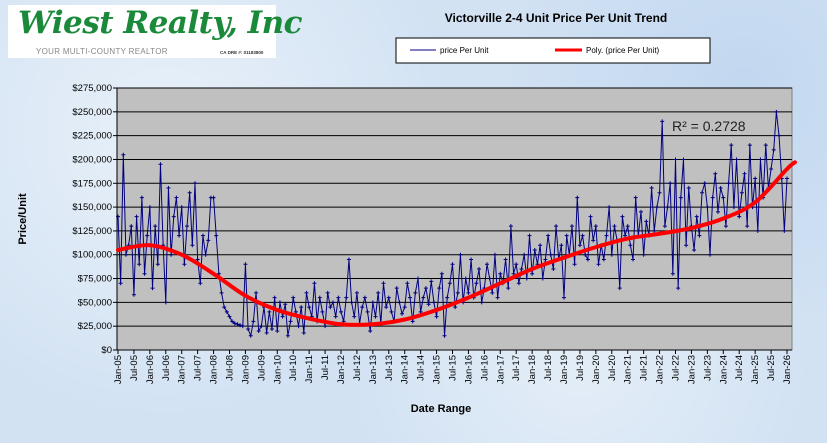  I want to click on x-tick-label: Jul-13, so click(389, 368).